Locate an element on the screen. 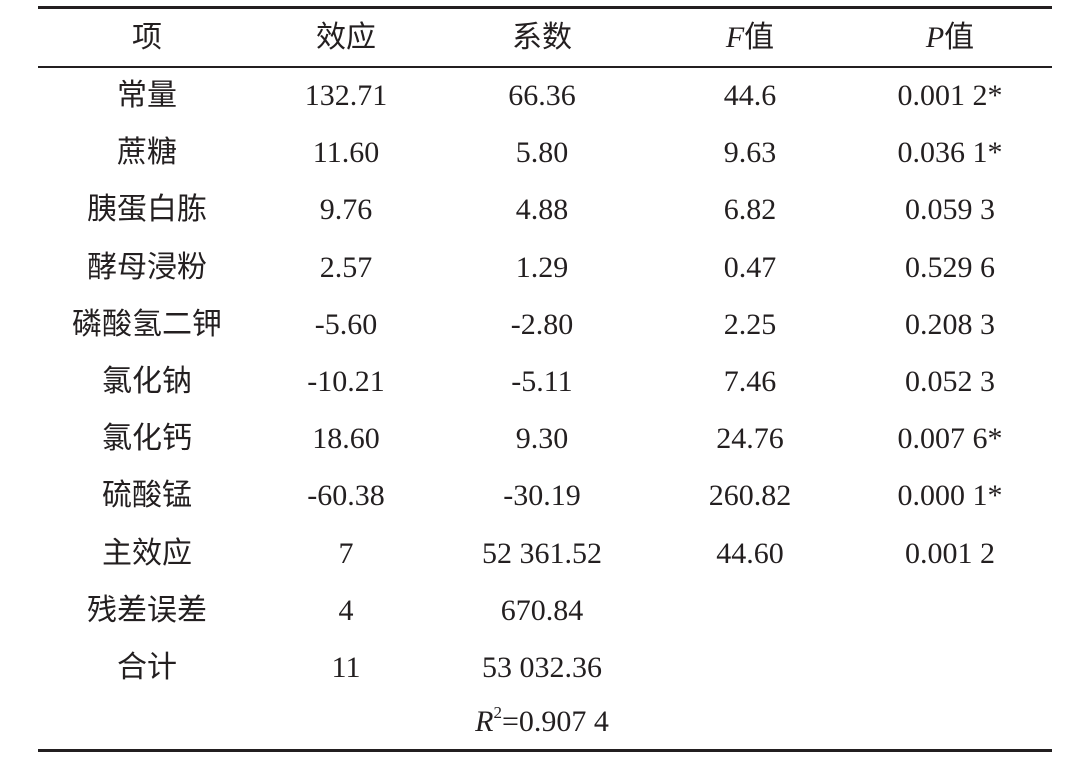 This screenshot has width=1065, height=768. table-cell: 0.059 3 is located at coordinates (950, 210).